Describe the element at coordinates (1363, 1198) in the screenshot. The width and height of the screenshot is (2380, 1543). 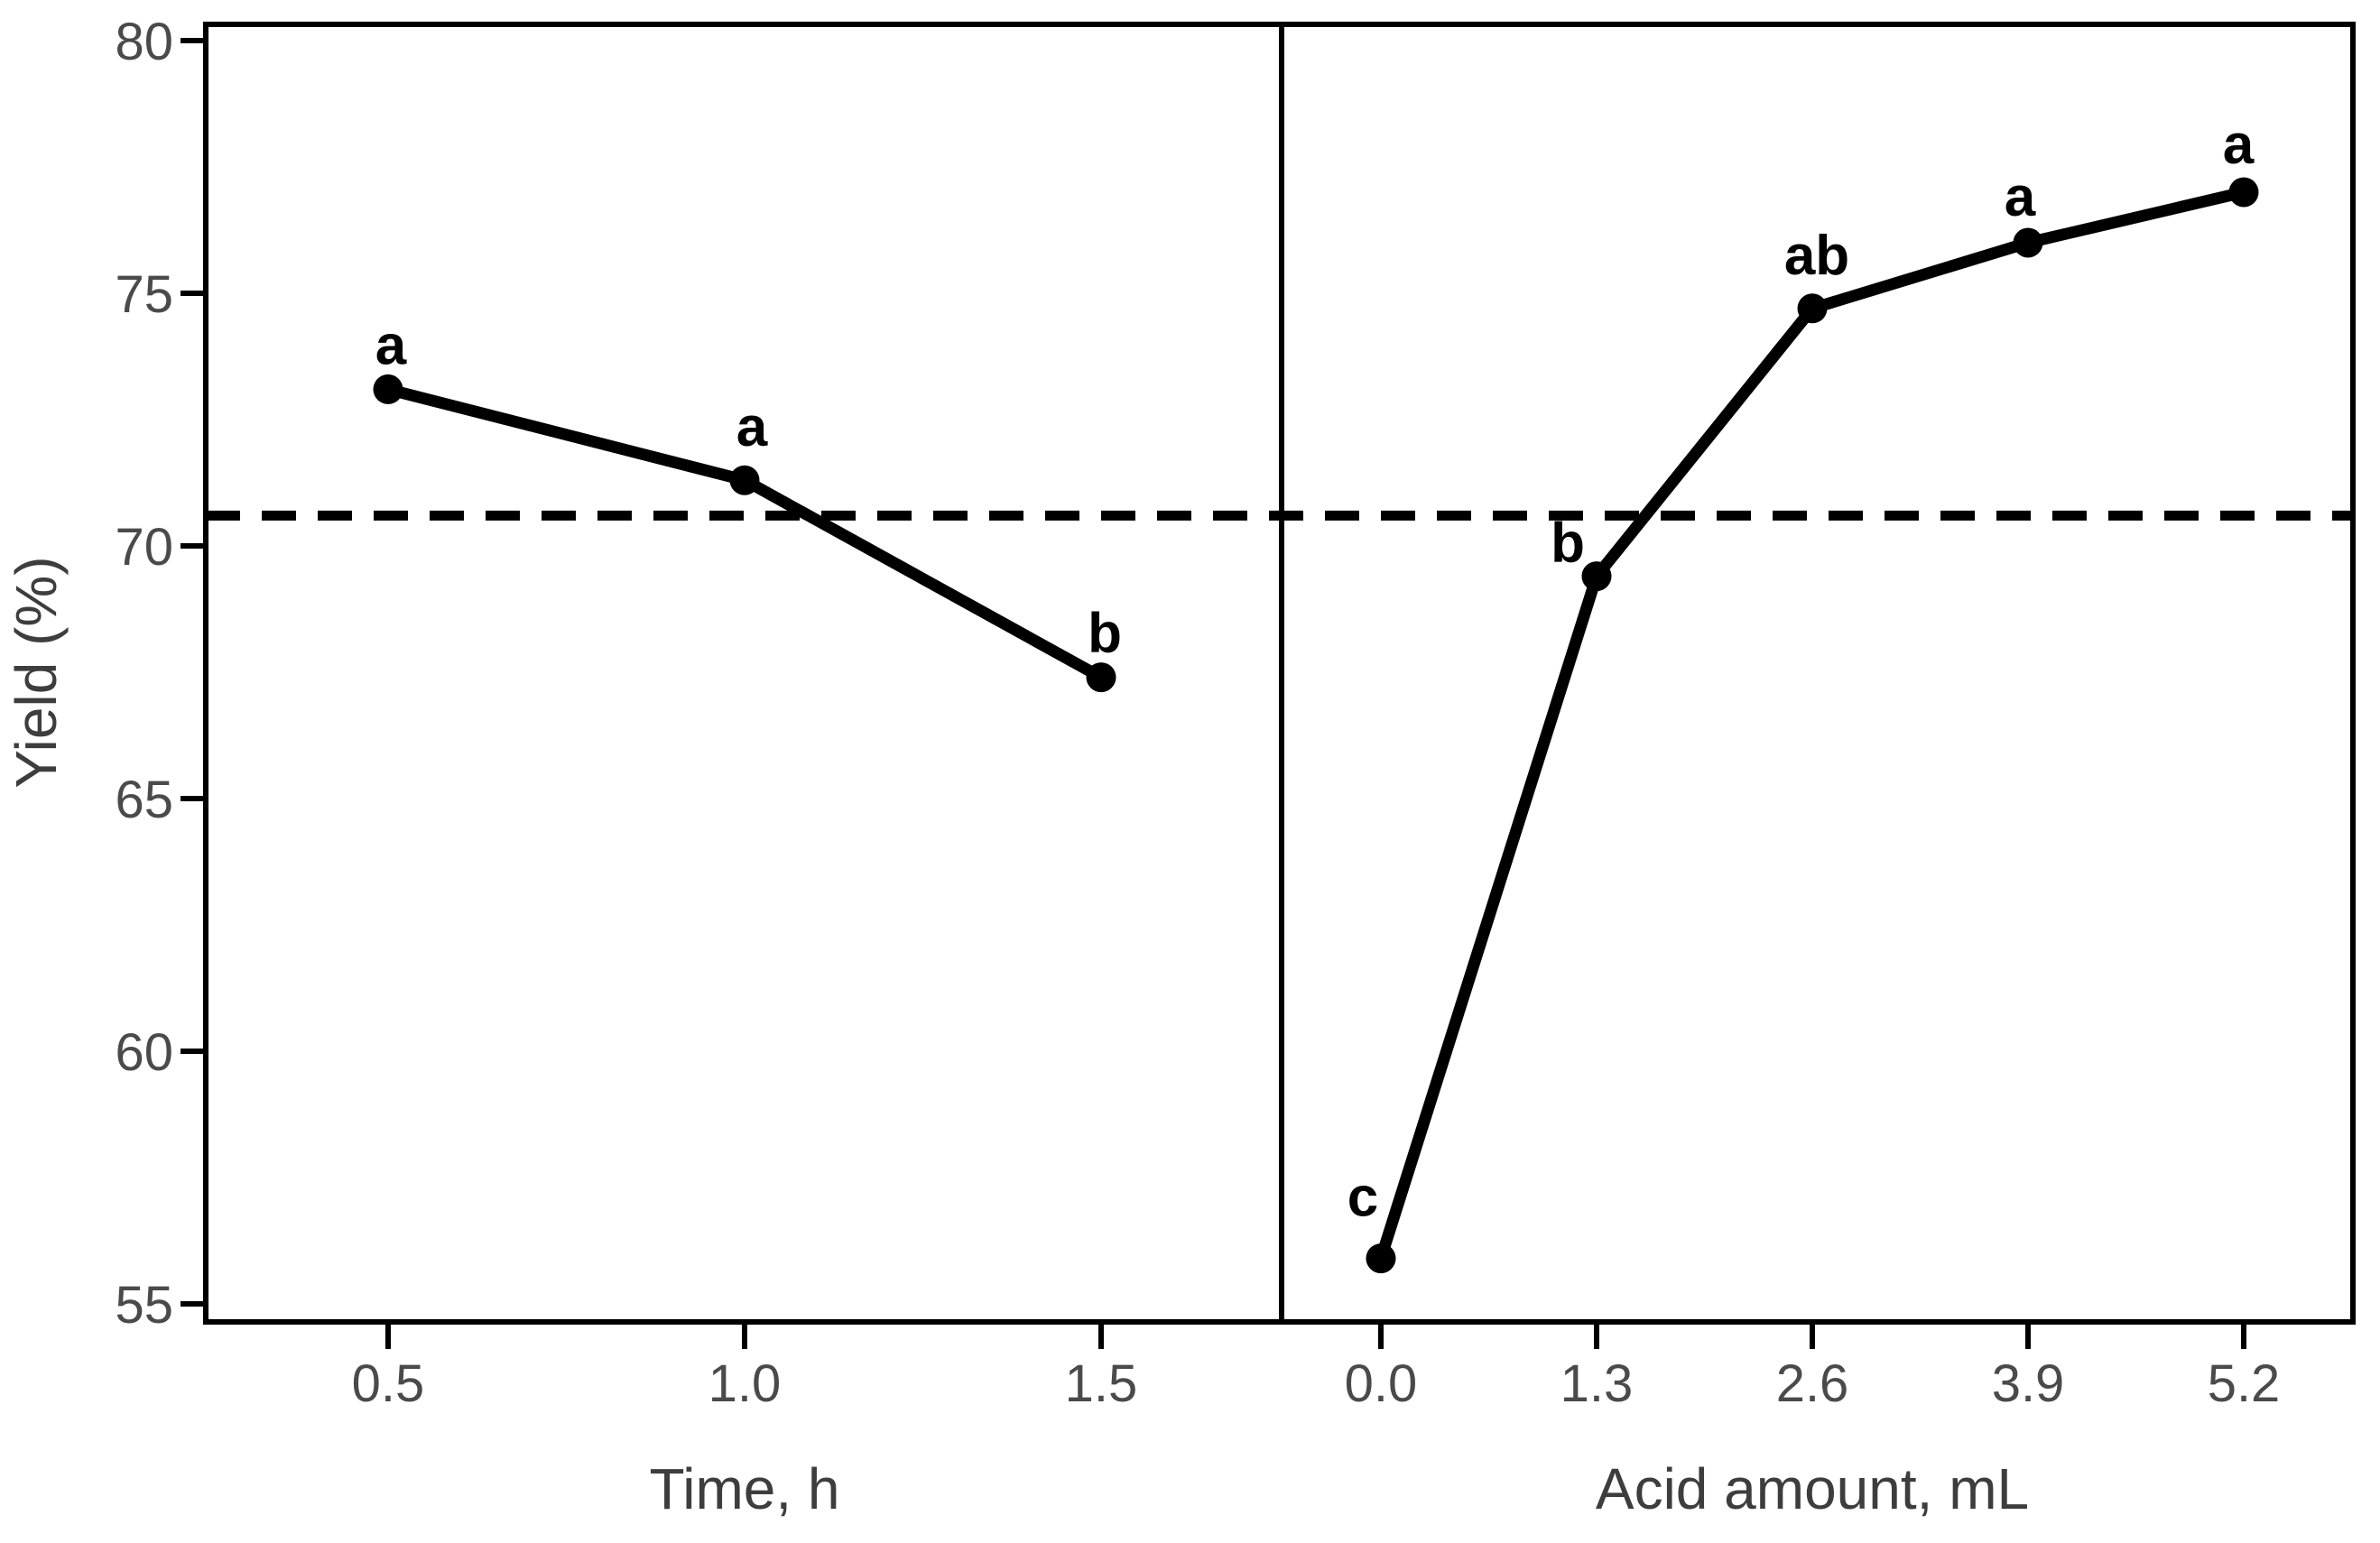
I see `point-significance-label: c` at that location.